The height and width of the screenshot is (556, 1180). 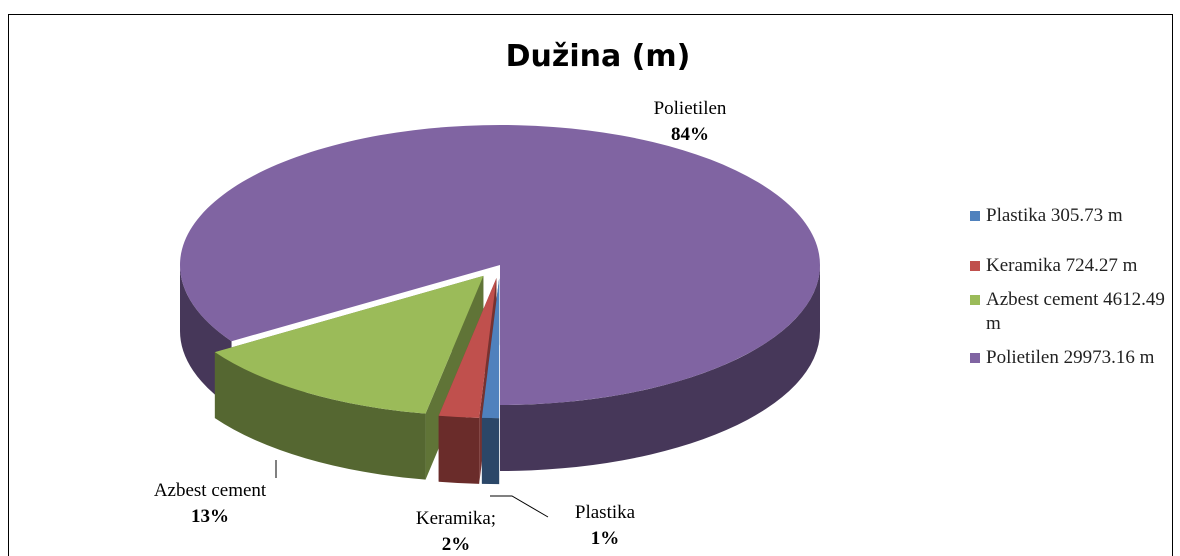 What do you see at coordinates (690, 134) in the screenshot?
I see `data-label-value: 84%` at bounding box center [690, 134].